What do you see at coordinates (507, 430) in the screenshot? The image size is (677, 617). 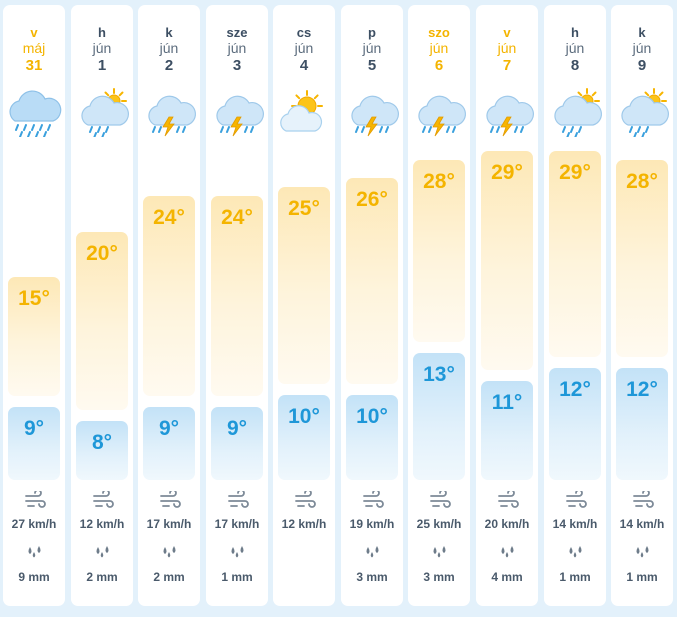 I see `low-temp-bar: 11°` at bounding box center [507, 430].